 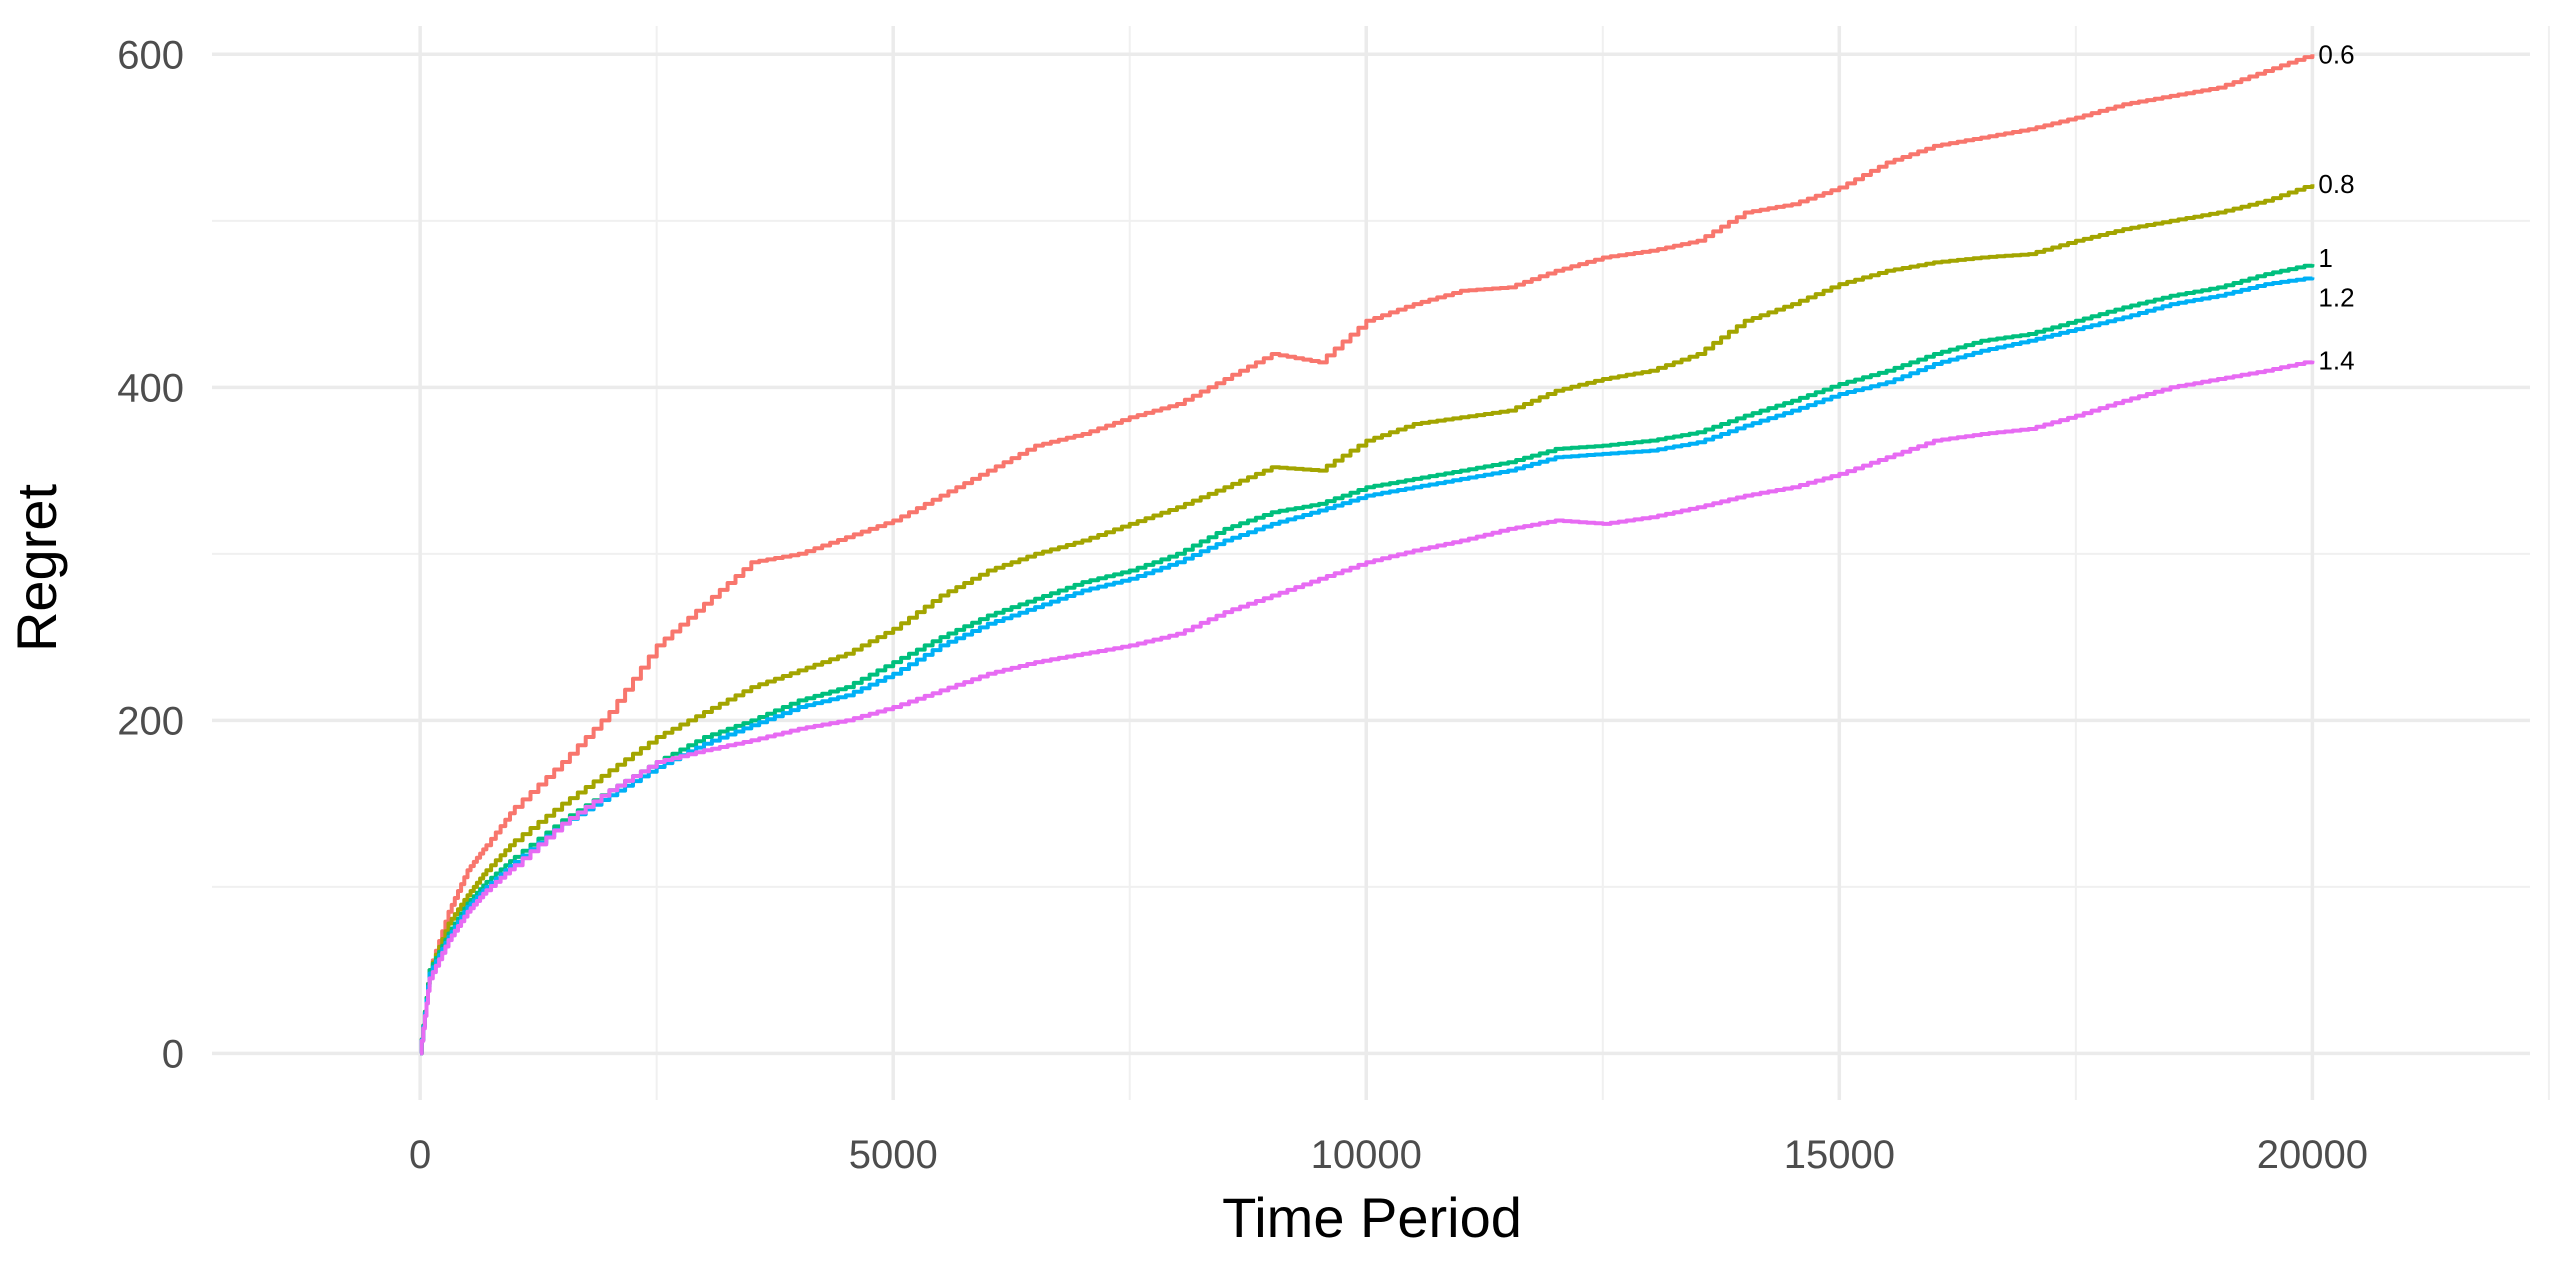 I want to click on x-axis-tick-labels: 0 5000 10000 15000 20000, so click(x=1388, y=1155).